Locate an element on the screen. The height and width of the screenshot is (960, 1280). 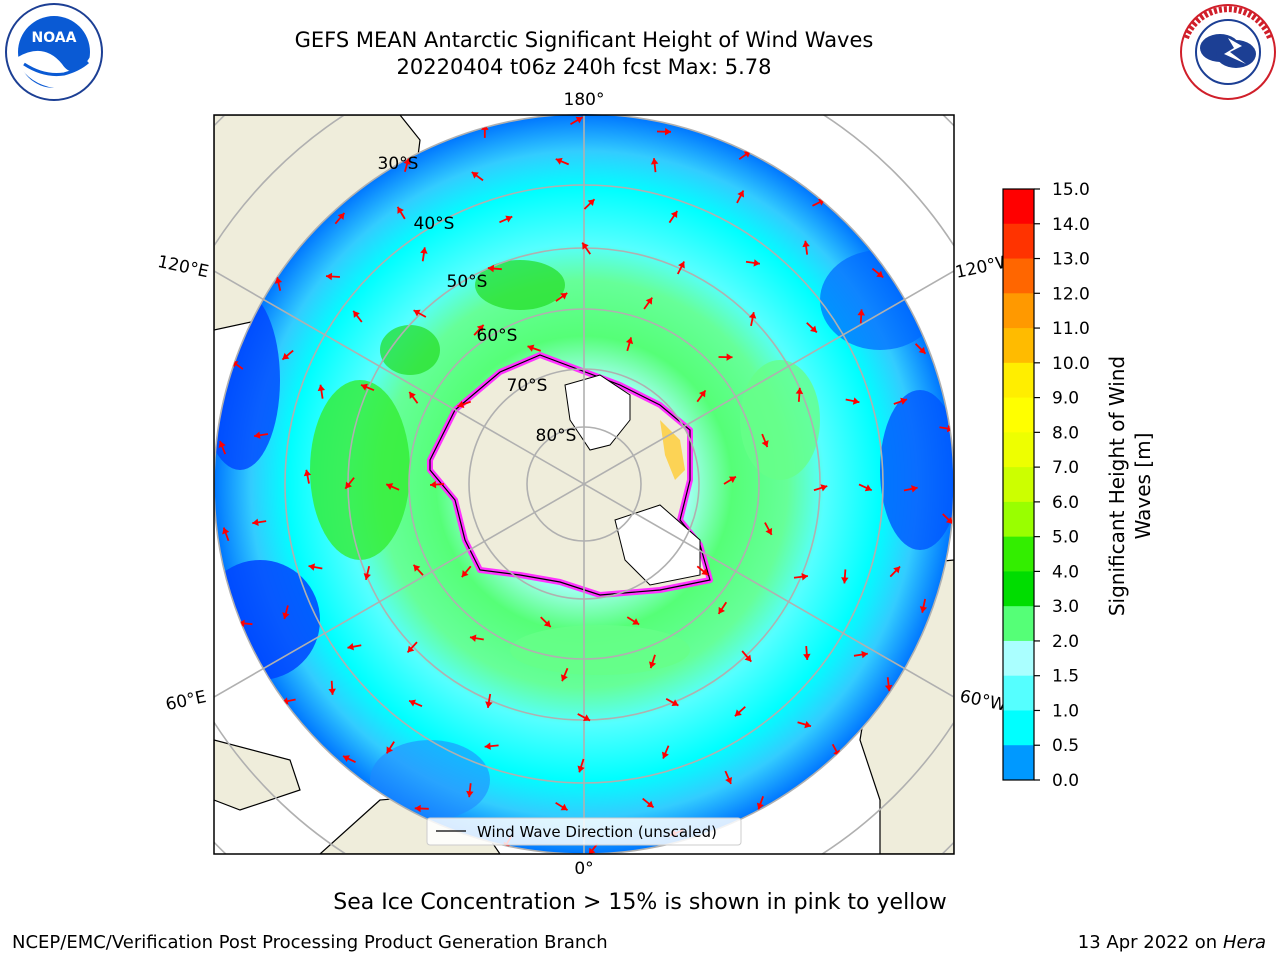
lon-label-0: 0° is located at coordinates (583, 869).